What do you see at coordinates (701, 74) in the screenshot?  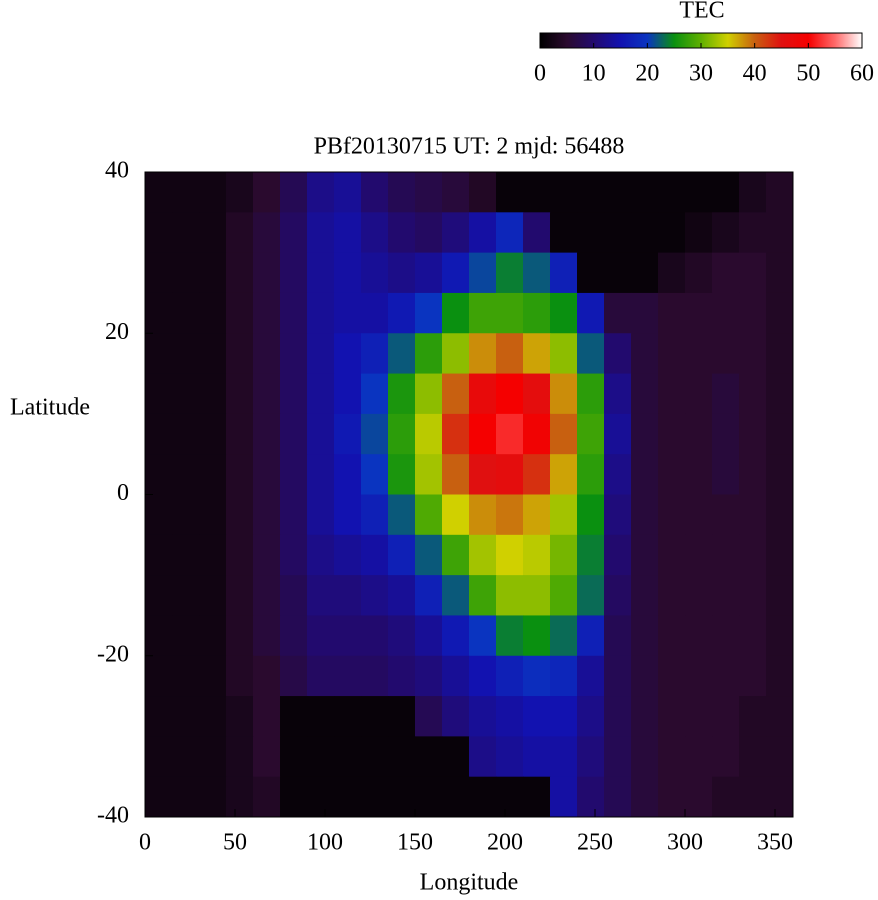 I see `colorbar-tick-label: 30` at bounding box center [701, 74].